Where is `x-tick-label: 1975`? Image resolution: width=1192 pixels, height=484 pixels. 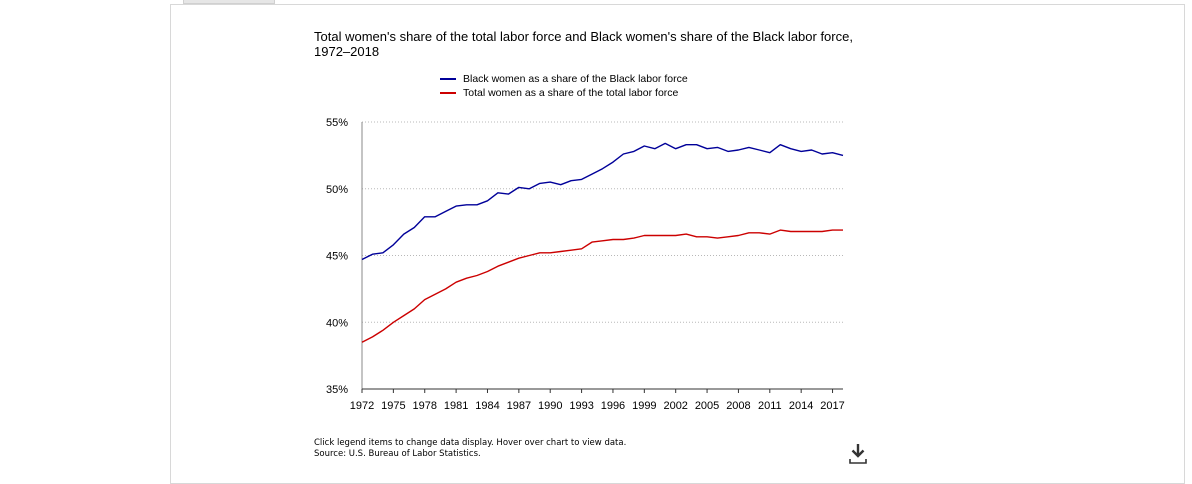
x-tick-label: 1975 is located at coordinates (393, 406).